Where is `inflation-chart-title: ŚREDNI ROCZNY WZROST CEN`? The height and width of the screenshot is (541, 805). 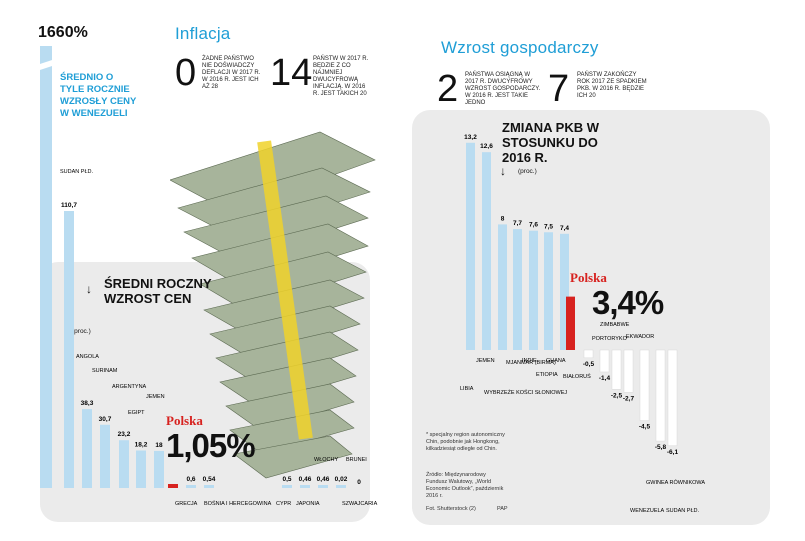
inflation-chart-title: ŚREDNI ROCZNY WZROST CEN is located at coordinates (158, 291).